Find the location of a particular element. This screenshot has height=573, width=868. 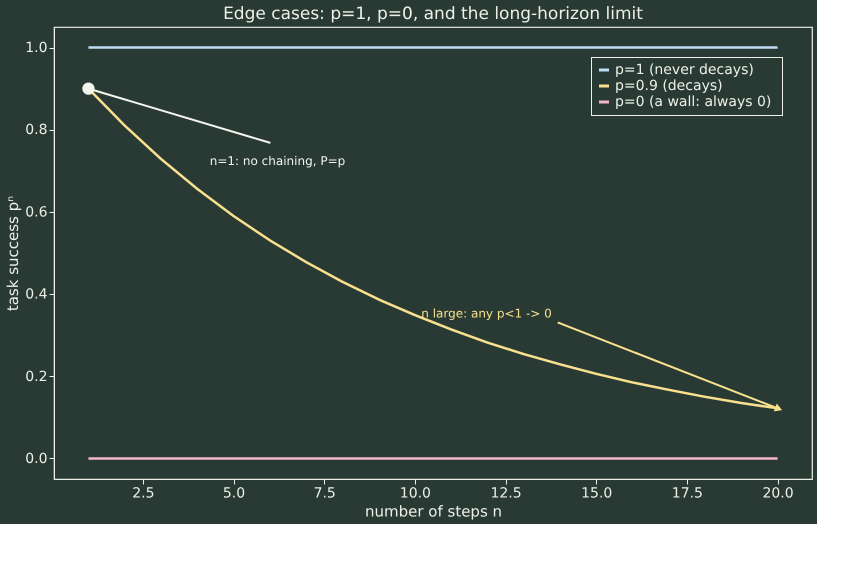

x-tick-label: 12.5 is located at coordinates (506, 494).